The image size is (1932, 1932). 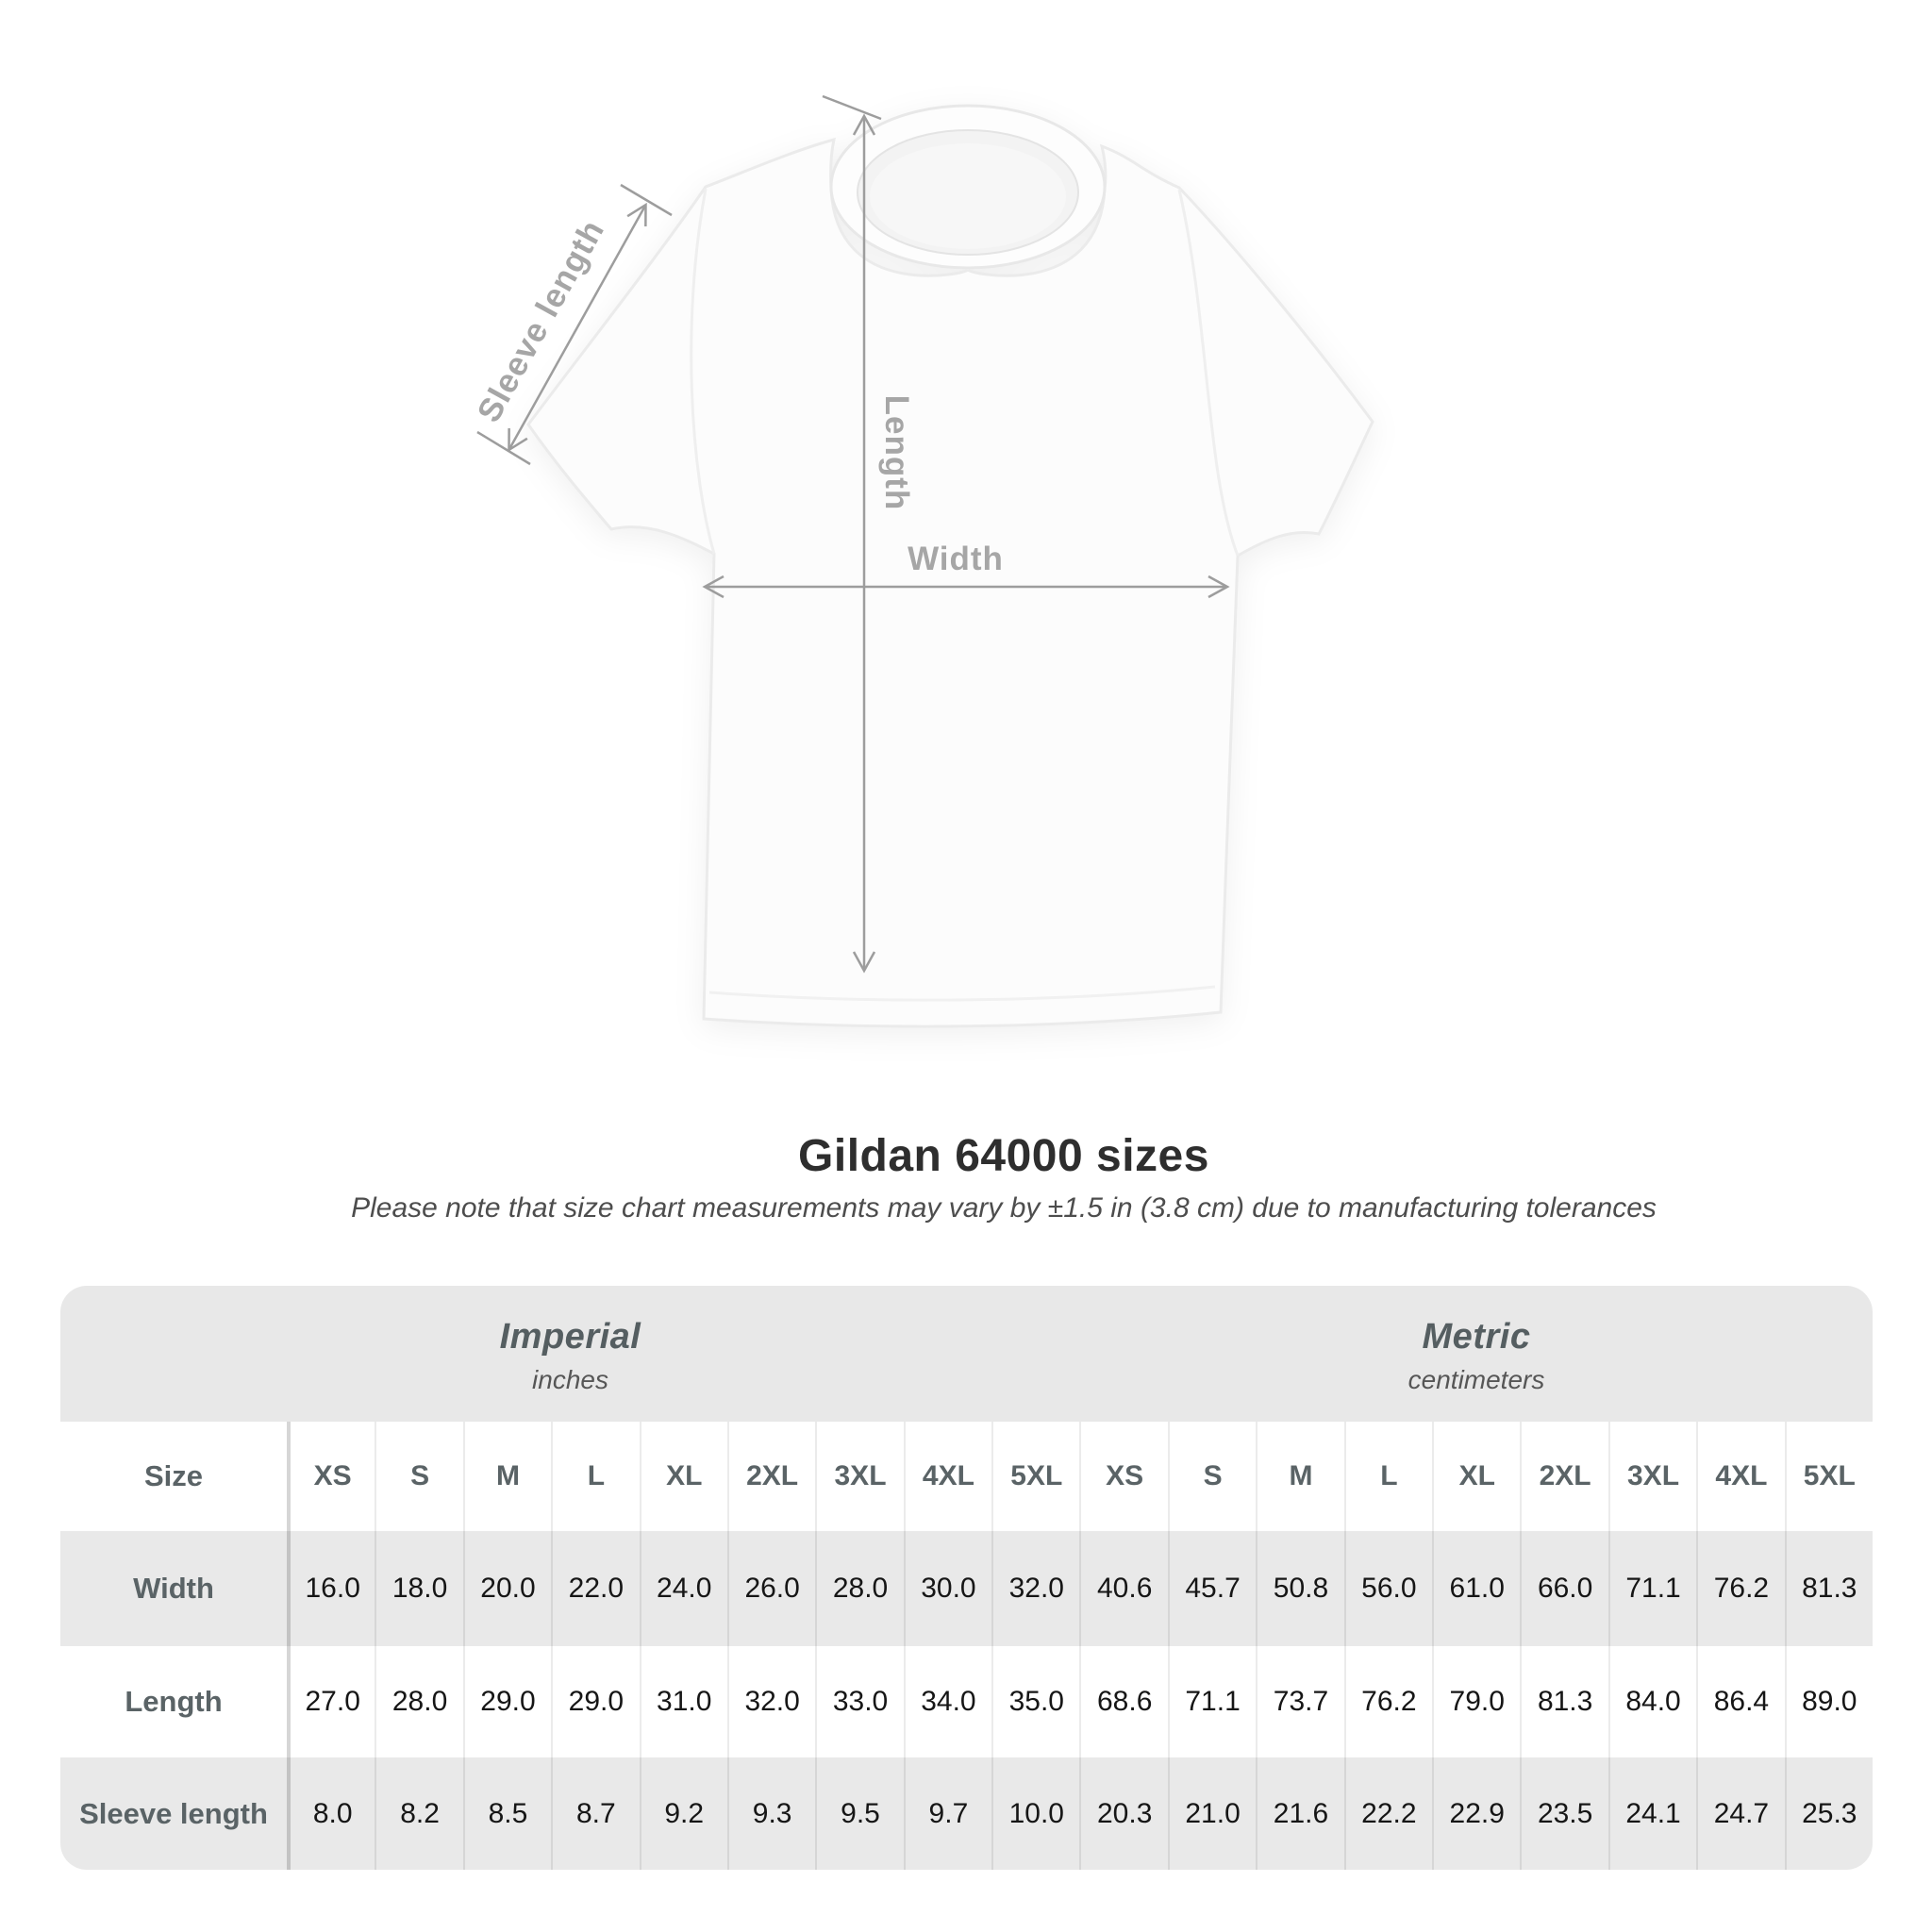 I want to click on sleeve-length-value: 8.2, so click(x=418, y=1814).